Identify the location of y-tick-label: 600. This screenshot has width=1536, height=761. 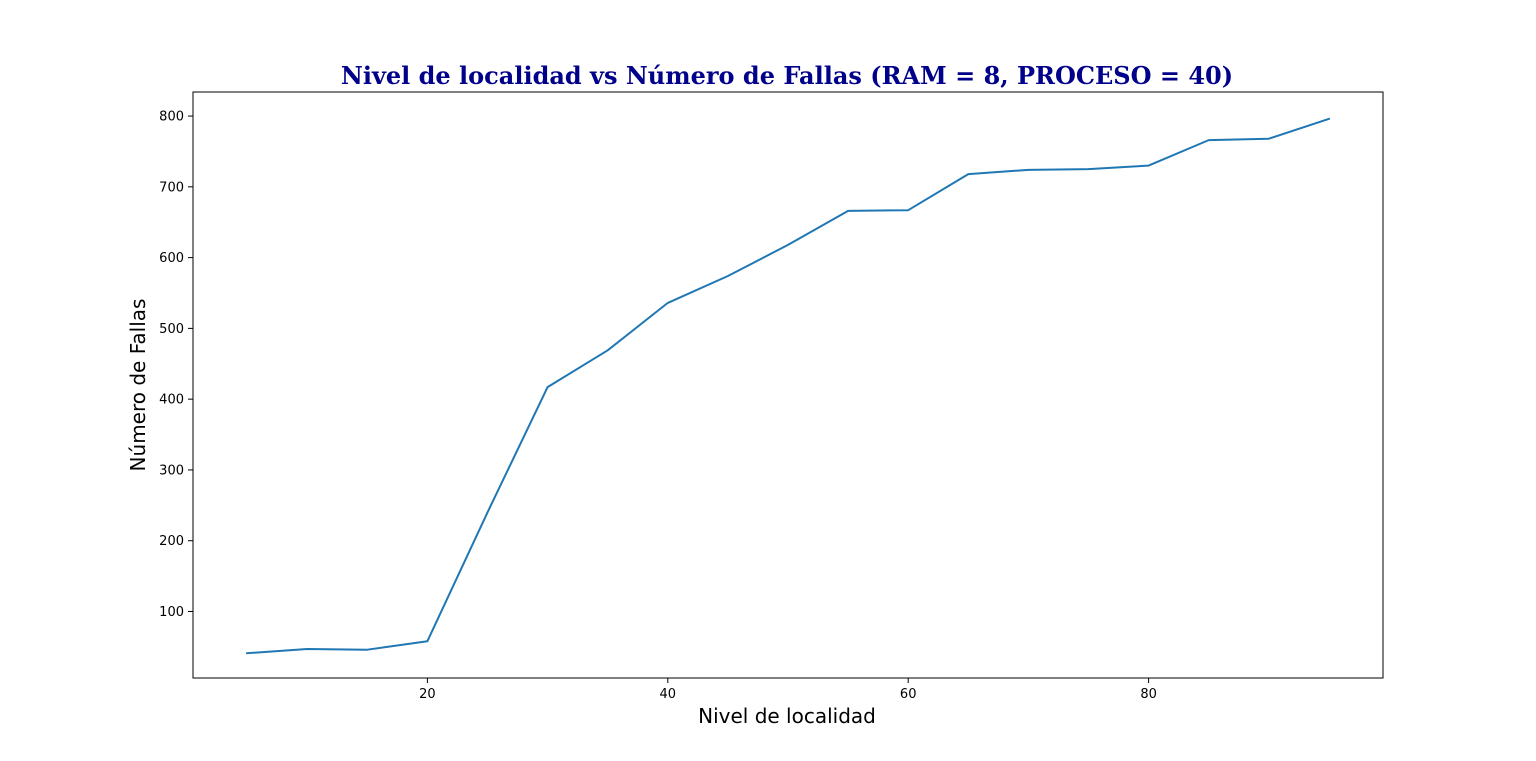
(171, 258).